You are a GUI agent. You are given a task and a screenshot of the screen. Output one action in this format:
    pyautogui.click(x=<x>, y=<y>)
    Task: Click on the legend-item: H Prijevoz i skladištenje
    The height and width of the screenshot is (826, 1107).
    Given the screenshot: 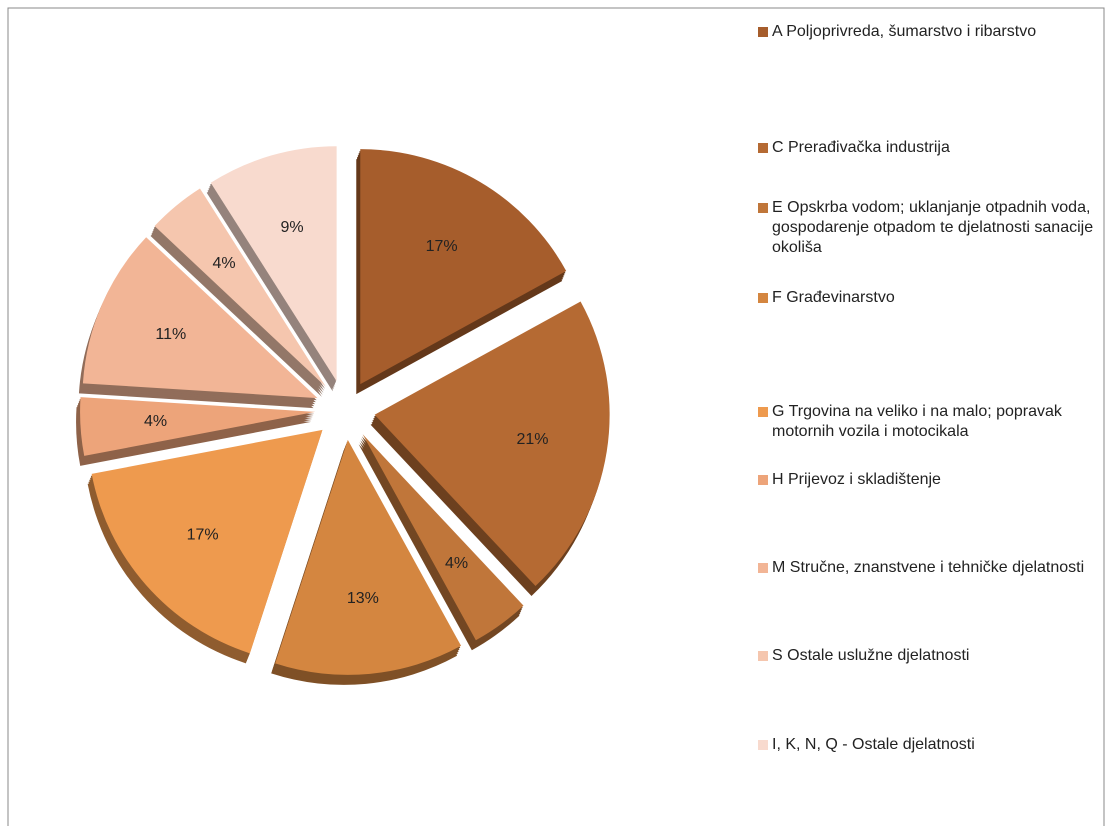 What is the action you would take?
    pyautogui.click(x=932, y=480)
    